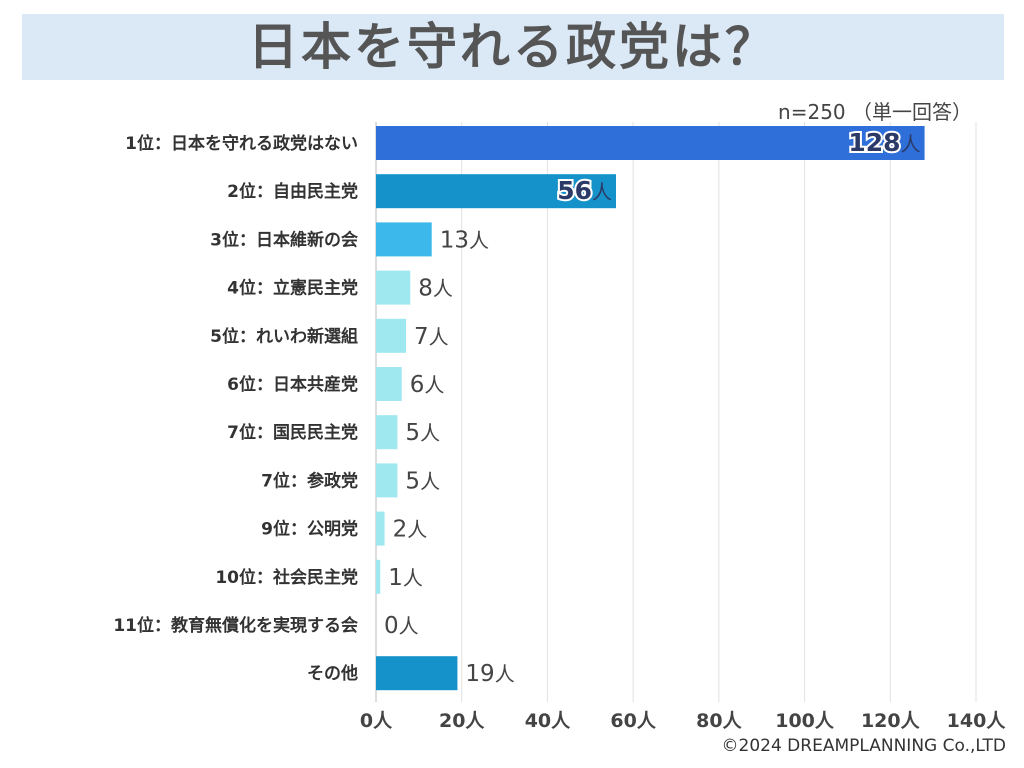  I want to click on value-label: 8人, so click(435, 289).